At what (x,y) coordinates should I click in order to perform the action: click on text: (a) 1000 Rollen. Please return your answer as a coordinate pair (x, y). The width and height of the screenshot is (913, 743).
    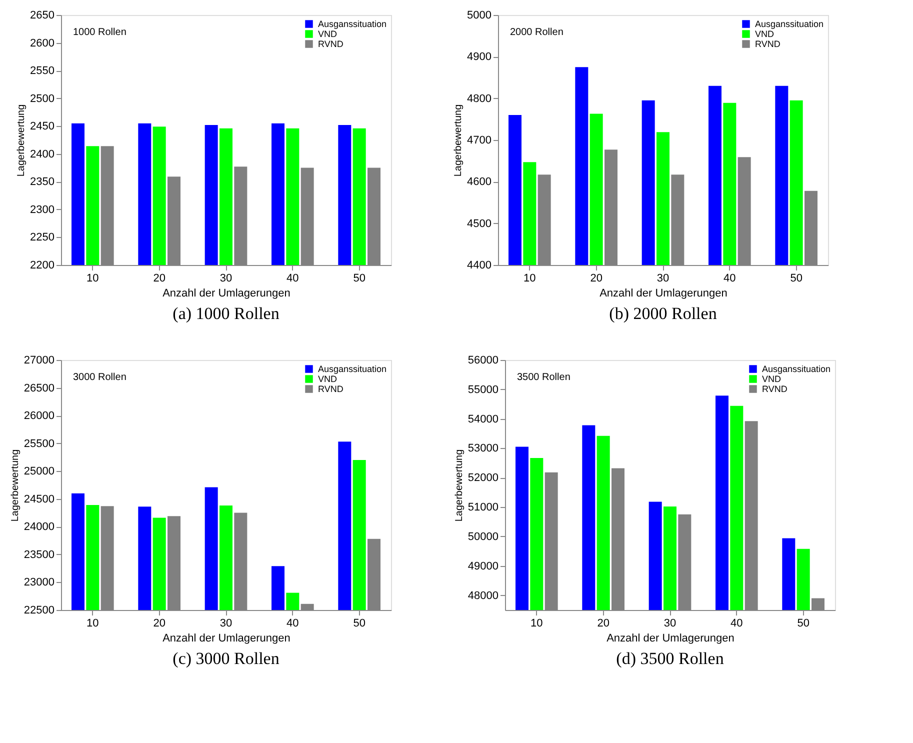
    Looking at the image, I should click on (226, 313).